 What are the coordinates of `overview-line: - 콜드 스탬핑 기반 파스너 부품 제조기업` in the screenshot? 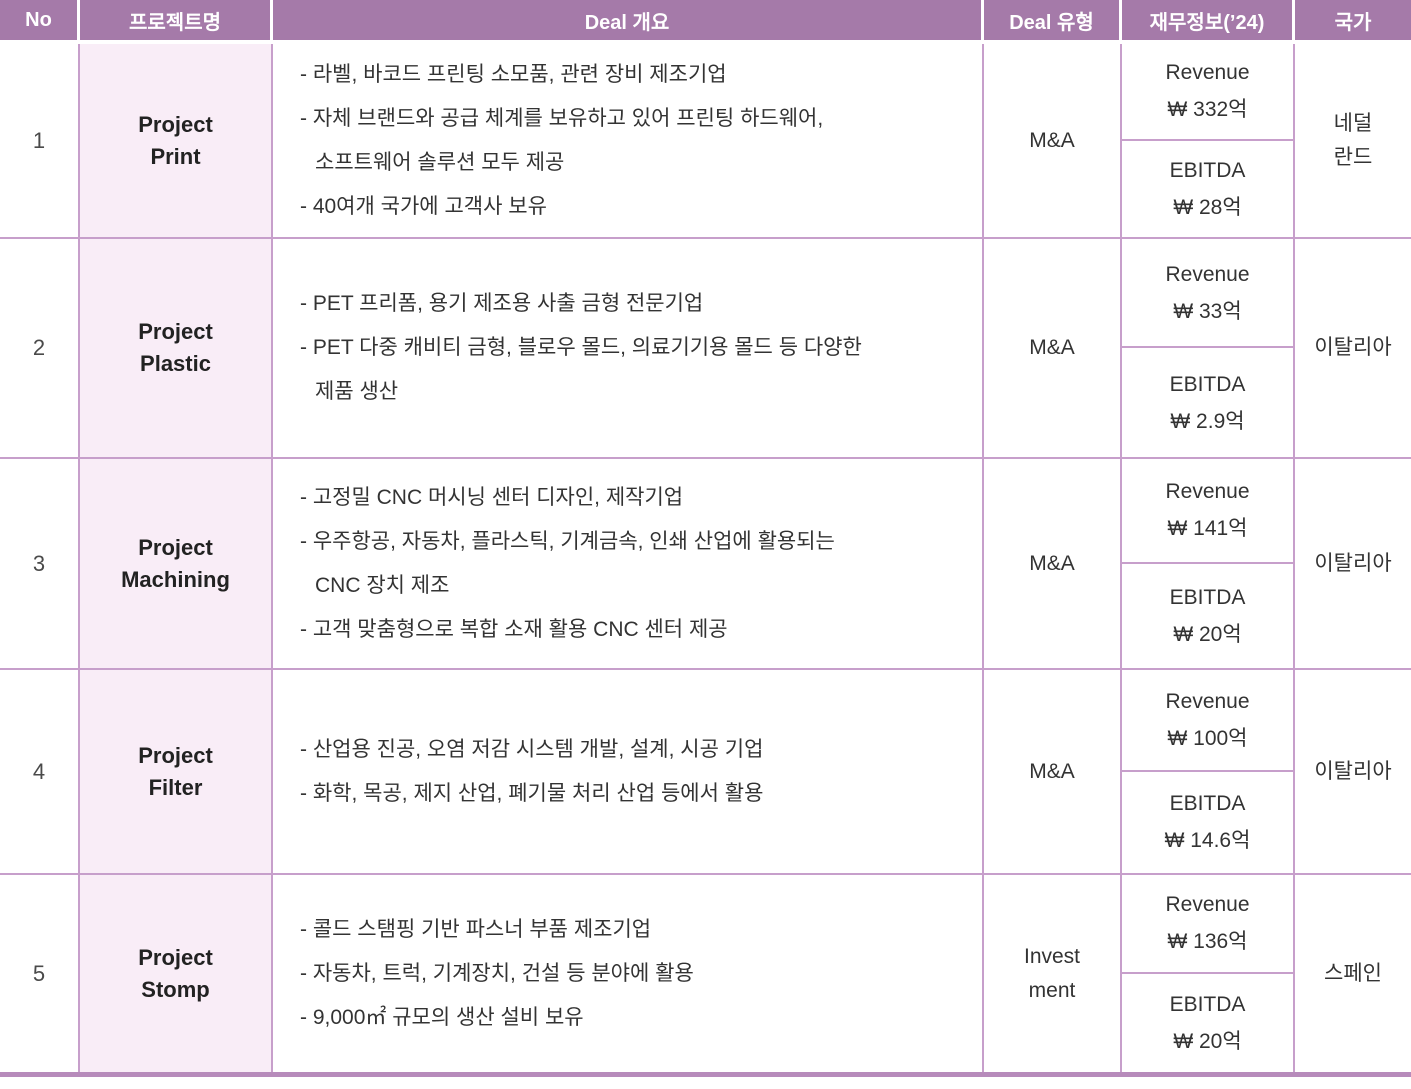 It's located at (476, 929).